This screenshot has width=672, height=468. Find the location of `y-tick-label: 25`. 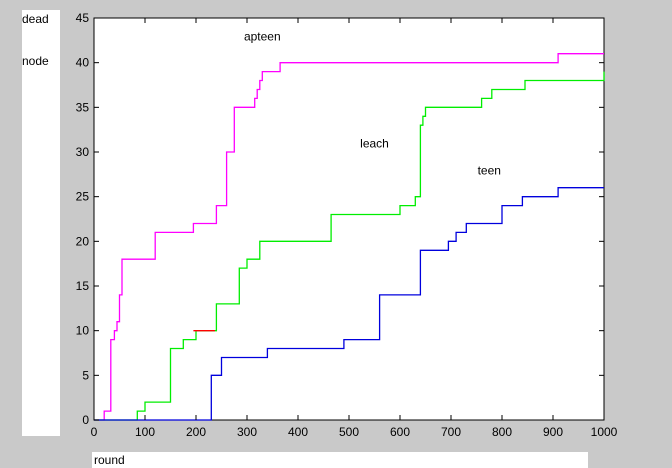

y-tick-label: 25 is located at coordinates (83, 197).